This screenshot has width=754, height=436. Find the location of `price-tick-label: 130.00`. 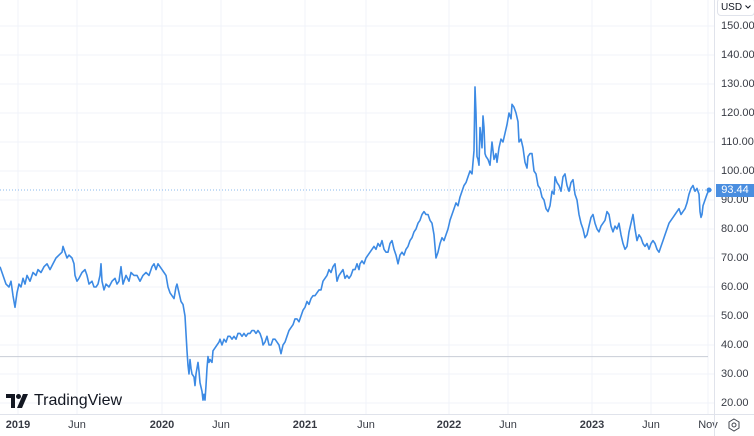

price-tick-label: 130.00 is located at coordinates (737, 84).